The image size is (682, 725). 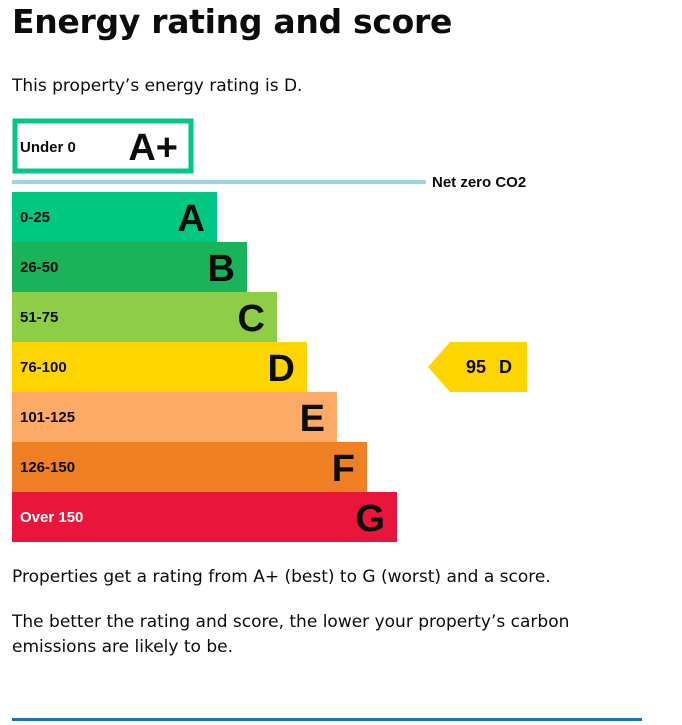 I want to click on current-score: 95, so click(x=476, y=367).